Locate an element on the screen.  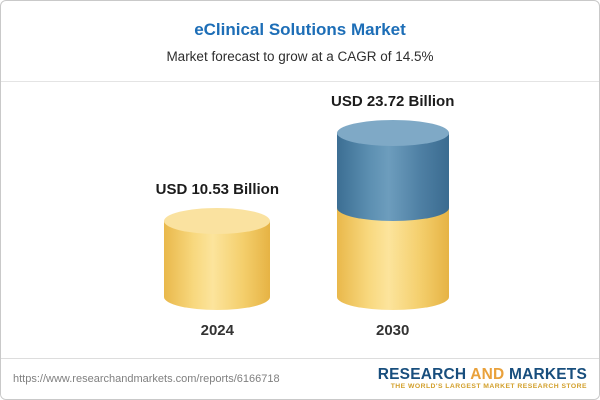
axis-label-2030: 2030 is located at coordinates (393, 330).